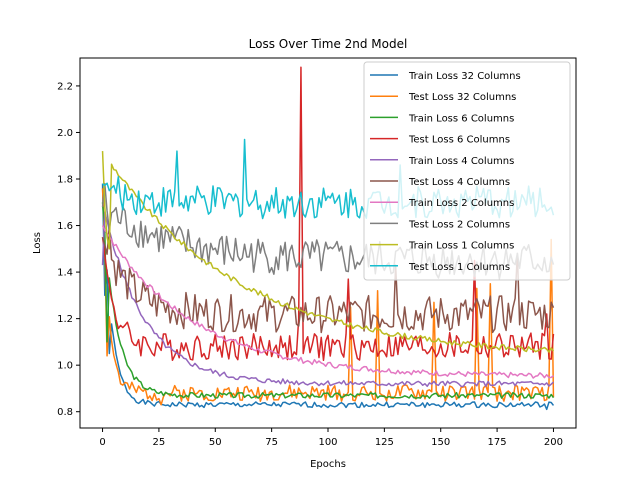  Describe the element at coordinates (65, 366) in the screenshot. I see `y-tick-label: 1.0` at that location.